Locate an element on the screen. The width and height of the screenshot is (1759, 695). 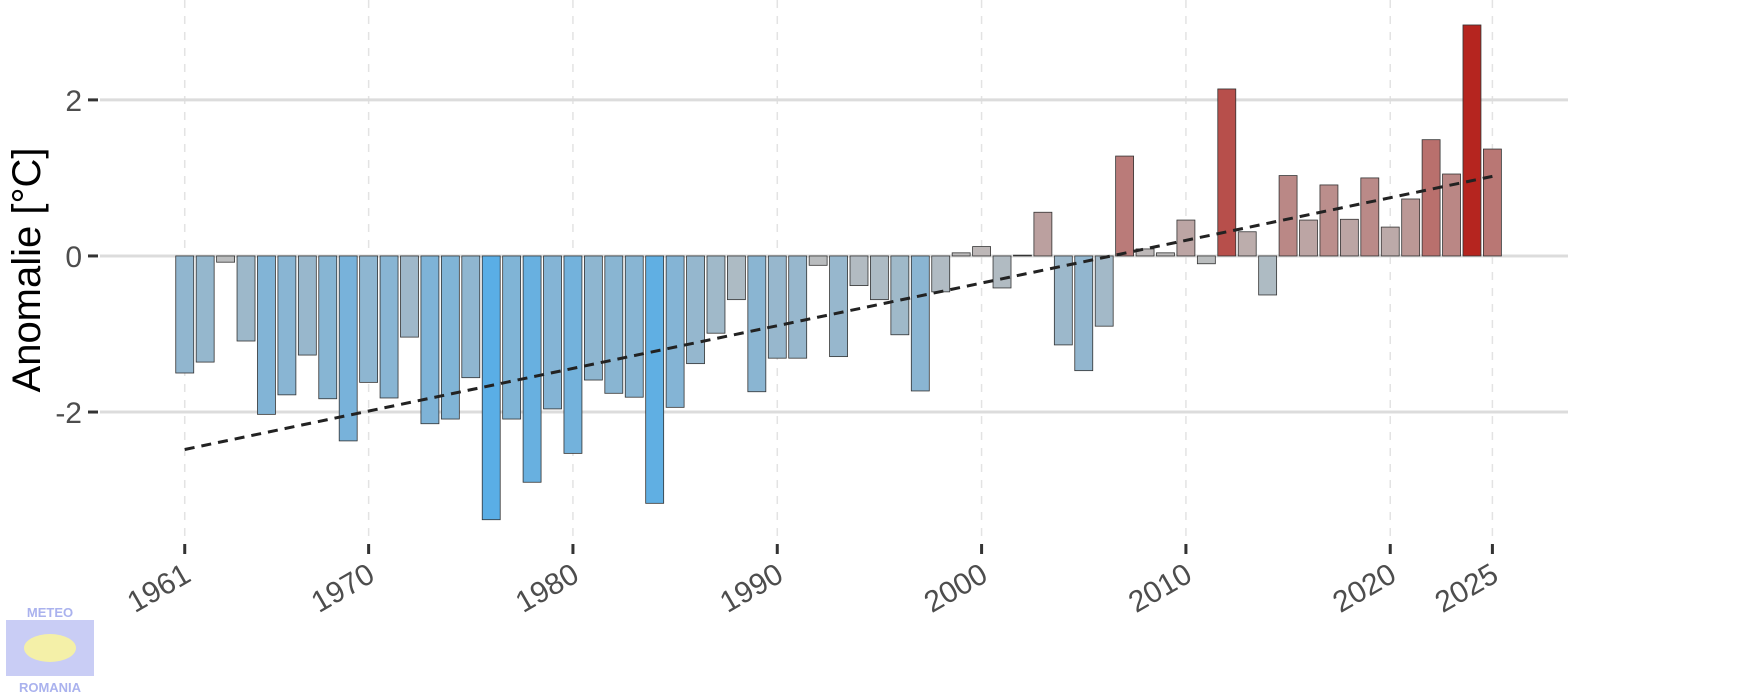
x-tick-label: 1980 is located at coordinates (547, 588).